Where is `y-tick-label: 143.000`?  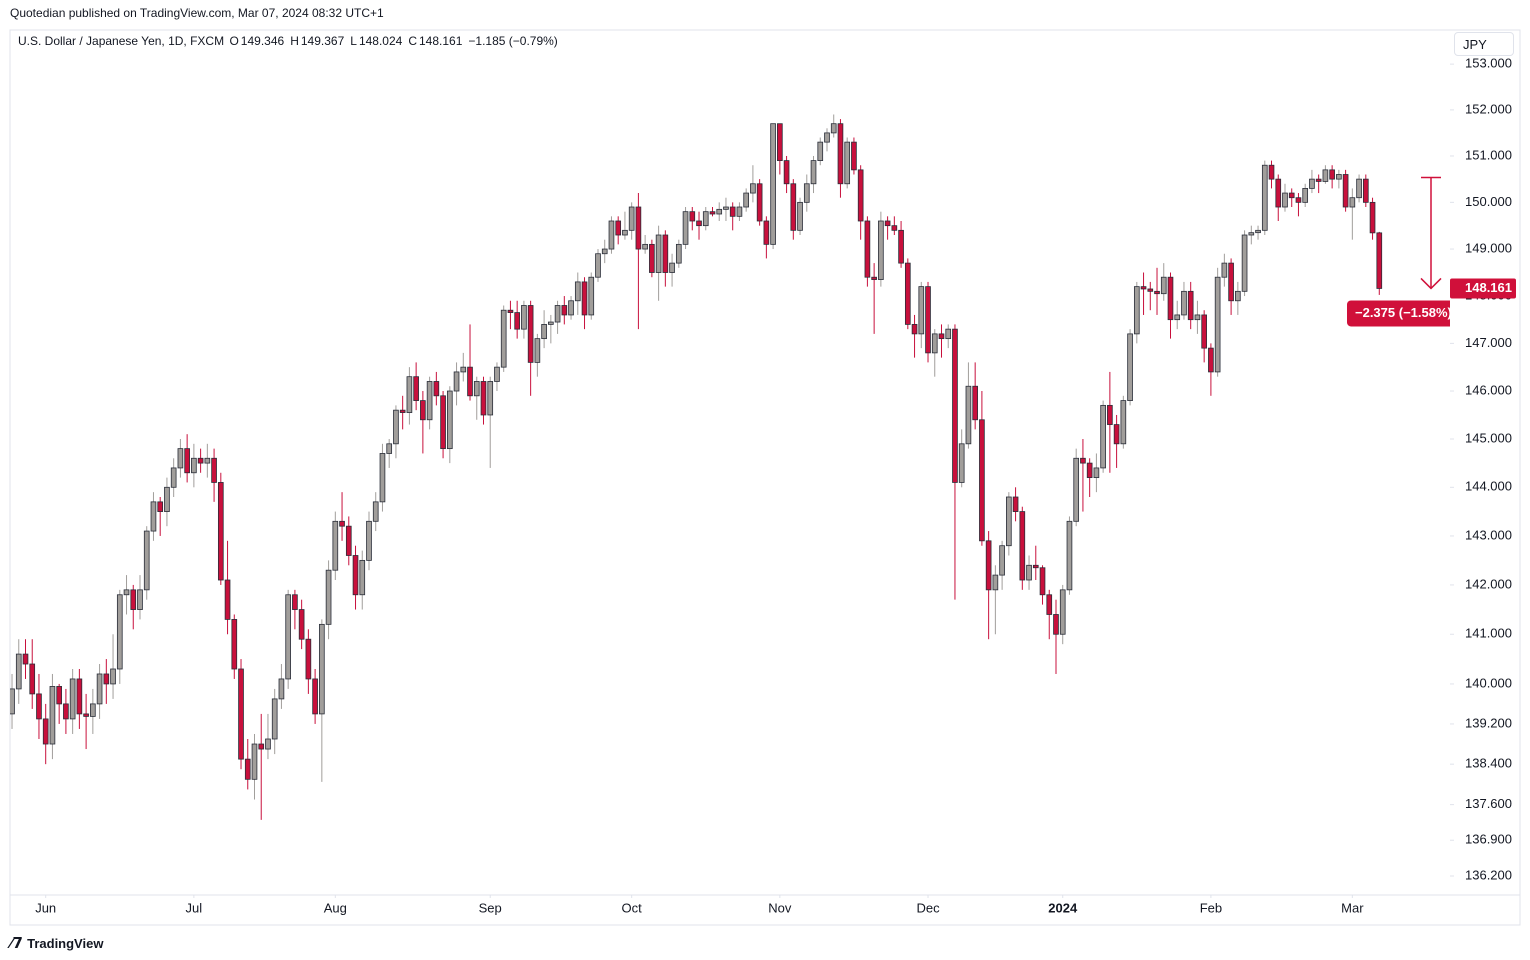 y-tick-label: 143.000 is located at coordinates (1488, 534).